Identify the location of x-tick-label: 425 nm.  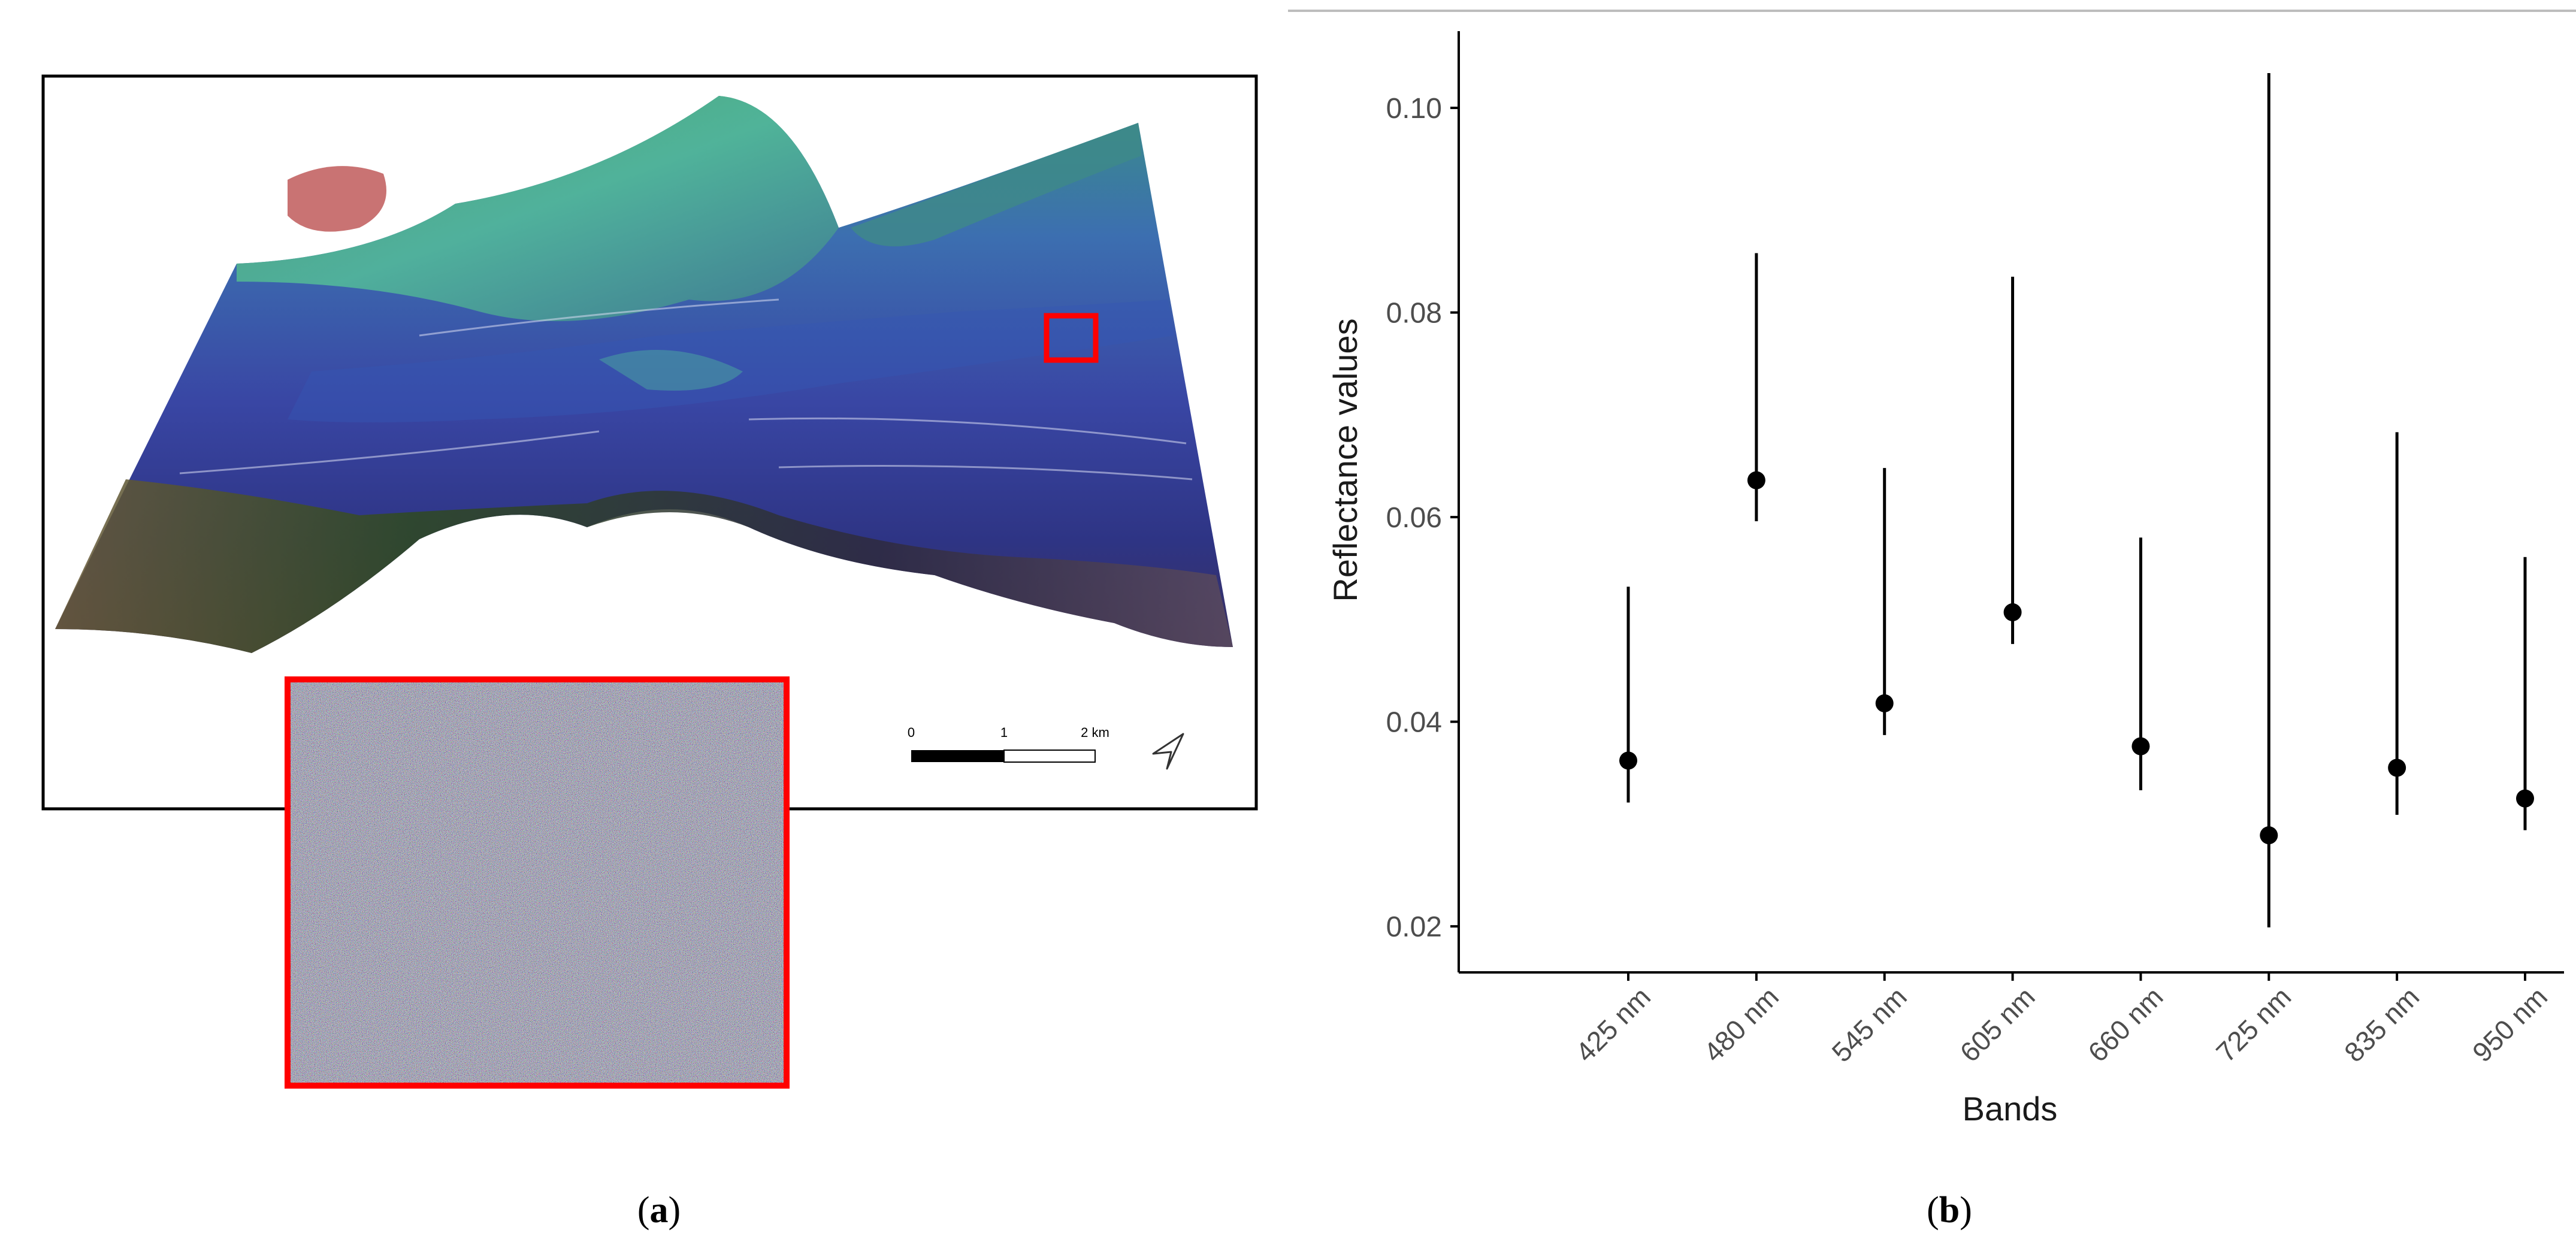
(1613, 1024).